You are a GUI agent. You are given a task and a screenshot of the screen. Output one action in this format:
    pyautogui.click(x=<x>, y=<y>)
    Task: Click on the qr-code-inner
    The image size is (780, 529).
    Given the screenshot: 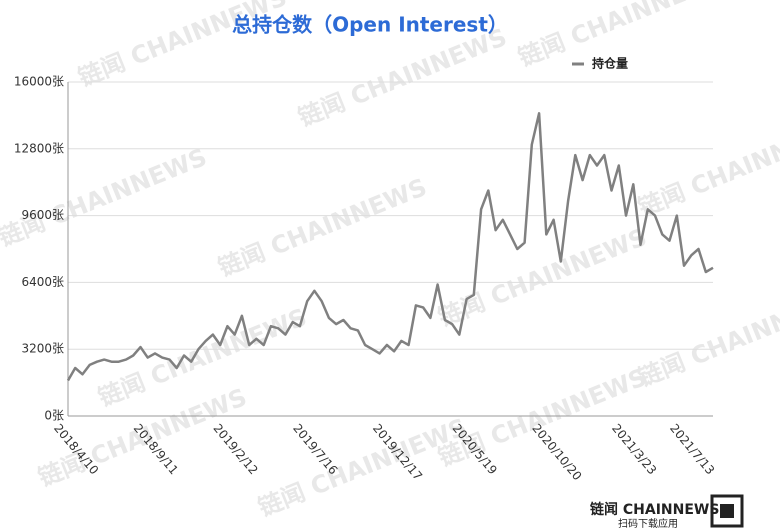 What is the action you would take?
    pyautogui.click(x=727, y=511)
    